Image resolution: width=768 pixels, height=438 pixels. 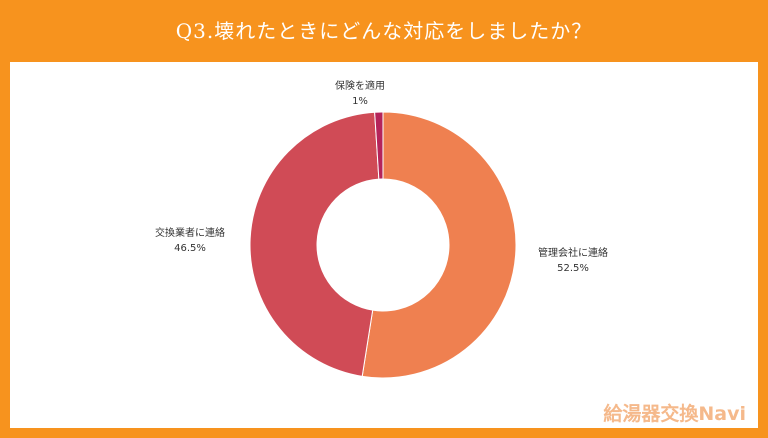 What do you see at coordinates (674, 414) in the screenshot?
I see `brand-watermark: 給湯器交換Navi` at bounding box center [674, 414].